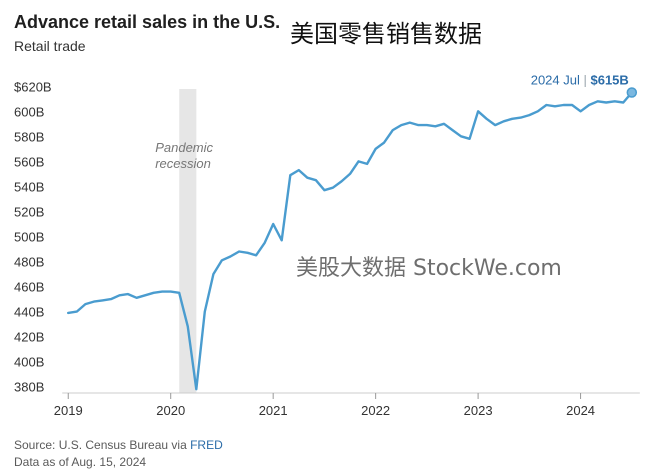 This screenshot has width=662, height=473. Describe the element at coordinates (50, 46) in the screenshot. I see `chart-subtitle: Retail trade` at that location.